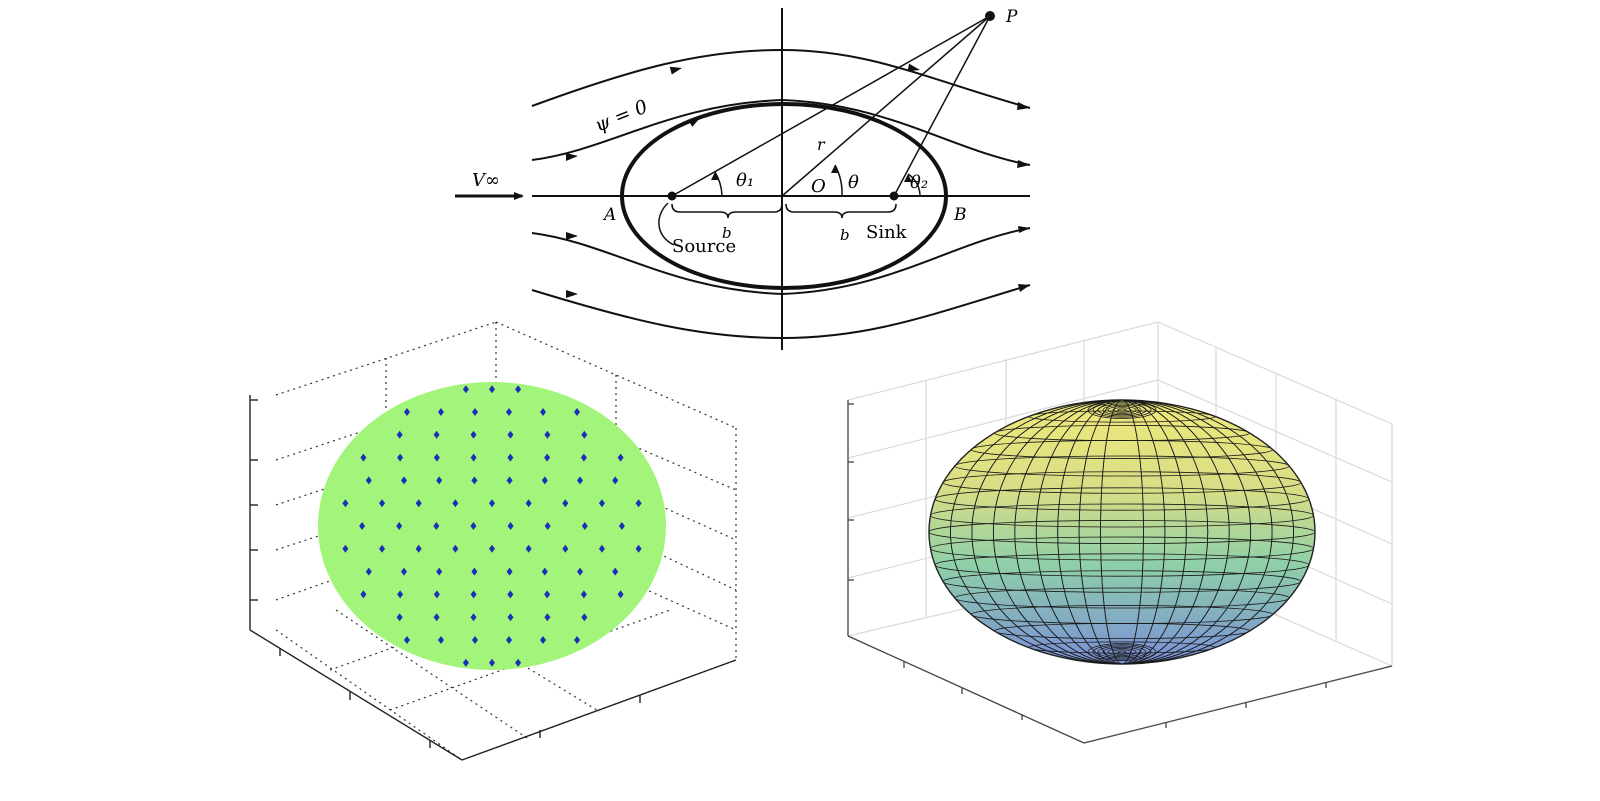 Image resolution: width=1600 pixels, height=801 pixels. Describe the element at coordinates (704, 246) in the screenshot. I see `label-source: Source` at that location.